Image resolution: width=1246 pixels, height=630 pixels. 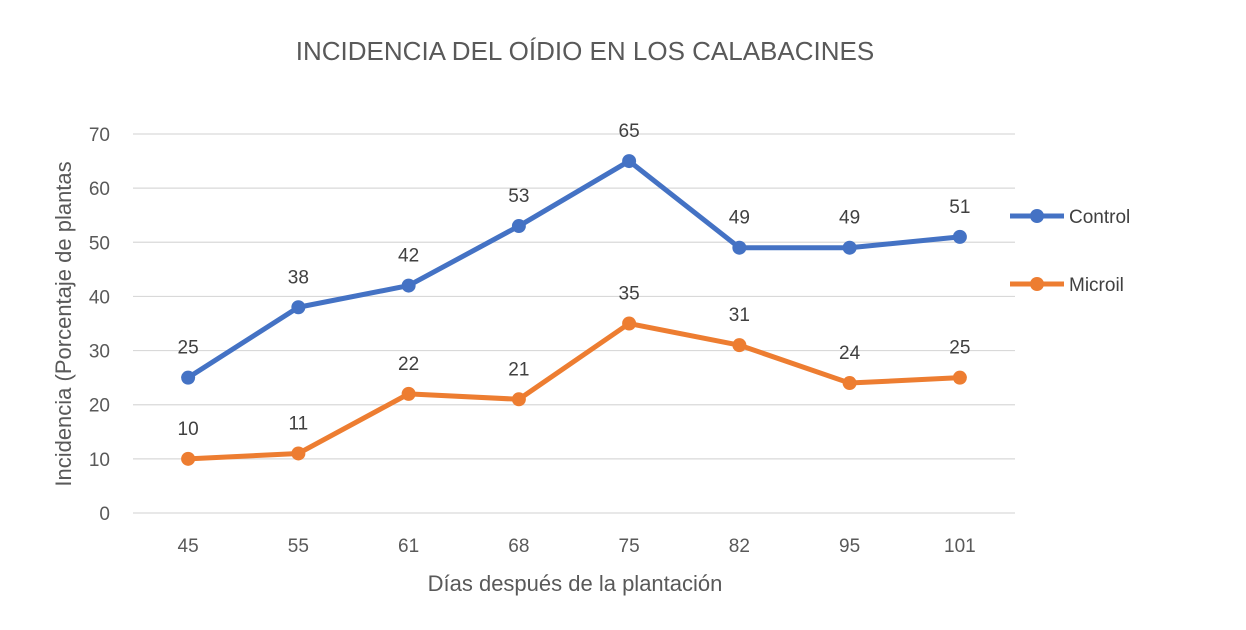 What do you see at coordinates (577, 546) in the screenshot?
I see `x-axis-ticks: 45 55 61 68 75 82 95 101` at bounding box center [577, 546].